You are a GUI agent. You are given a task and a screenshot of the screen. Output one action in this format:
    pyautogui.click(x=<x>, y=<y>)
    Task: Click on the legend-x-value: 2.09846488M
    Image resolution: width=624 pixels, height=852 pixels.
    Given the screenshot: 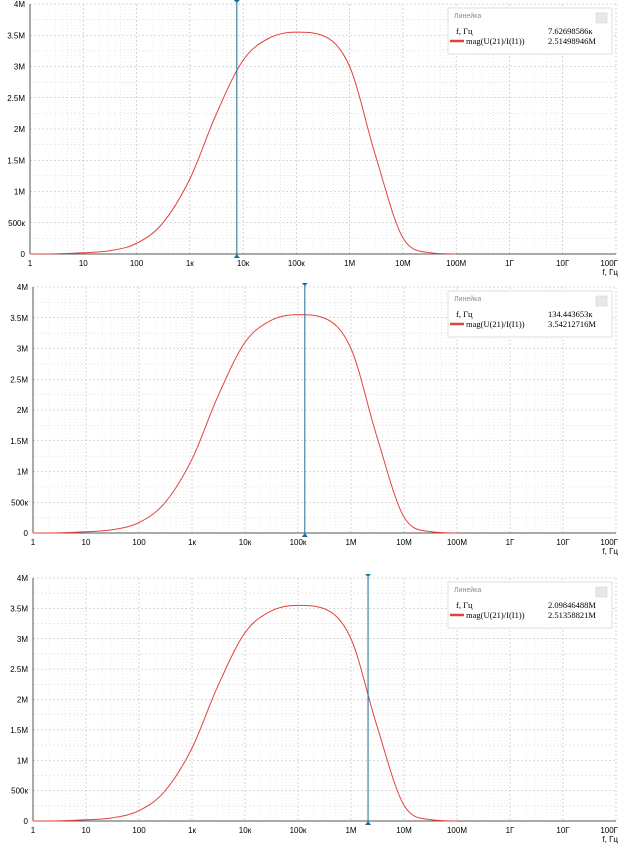 What is the action you would take?
    pyautogui.click(x=572, y=605)
    